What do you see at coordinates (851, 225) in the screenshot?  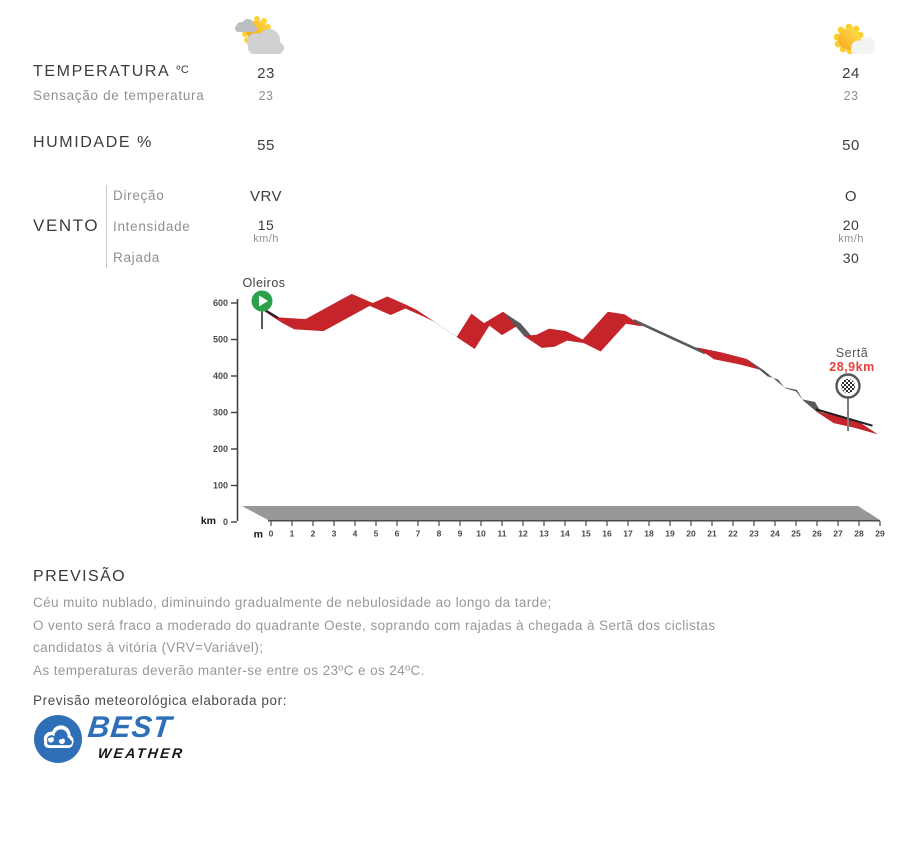 I see `wind-speed-value-col2: 20` at bounding box center [851, 225].